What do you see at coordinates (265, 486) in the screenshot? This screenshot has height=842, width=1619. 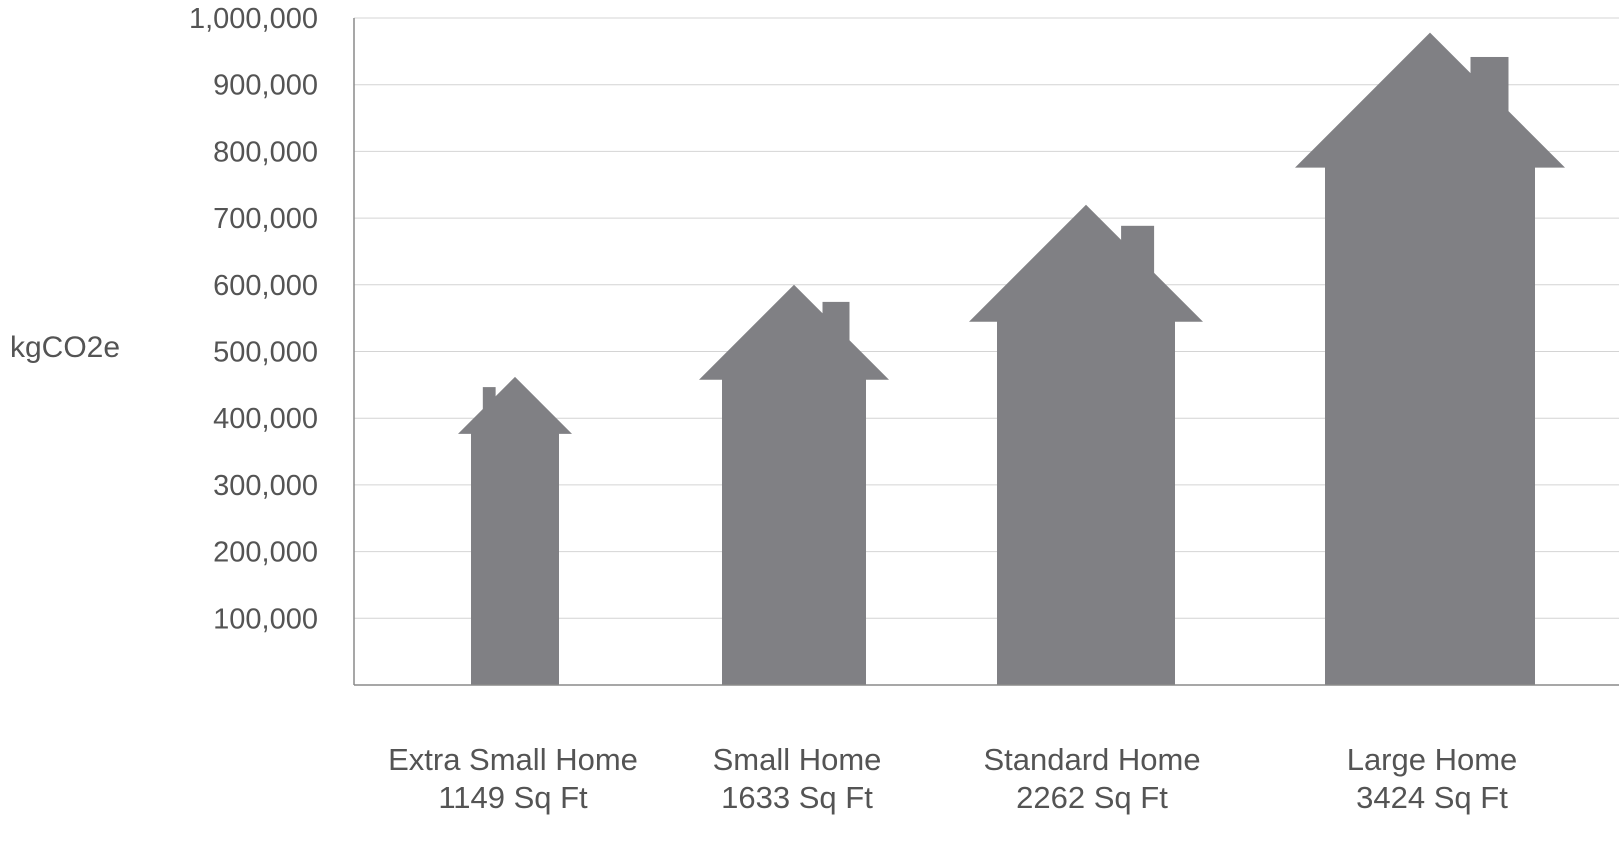 I see `y-tick-label: 300,000` at bounding box center [265, 486].